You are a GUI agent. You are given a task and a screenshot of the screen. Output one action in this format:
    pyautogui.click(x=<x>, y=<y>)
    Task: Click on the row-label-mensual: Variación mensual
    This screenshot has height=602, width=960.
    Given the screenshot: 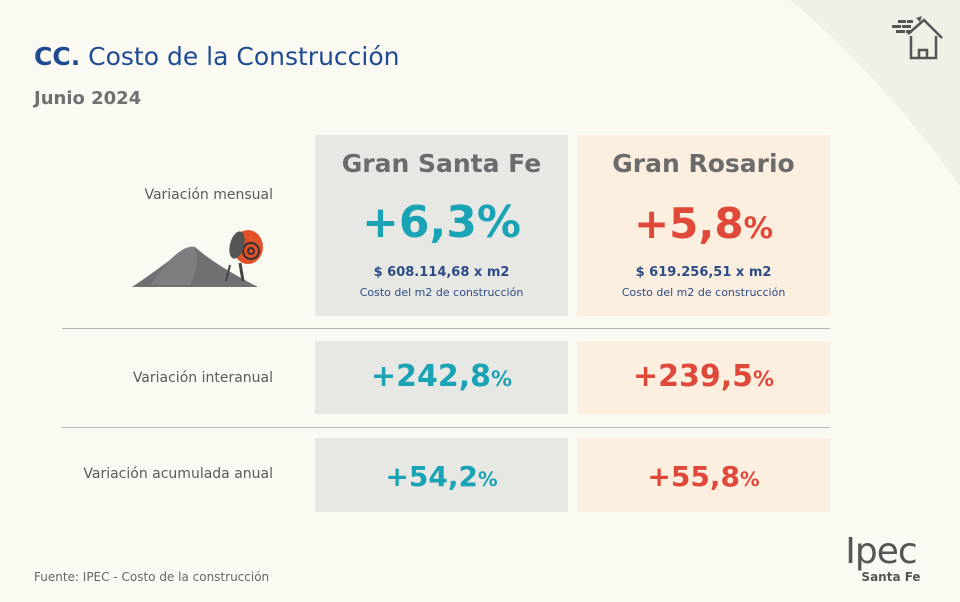 What is the action you would take?
    pyautogui.click(x=208, y=195)
    